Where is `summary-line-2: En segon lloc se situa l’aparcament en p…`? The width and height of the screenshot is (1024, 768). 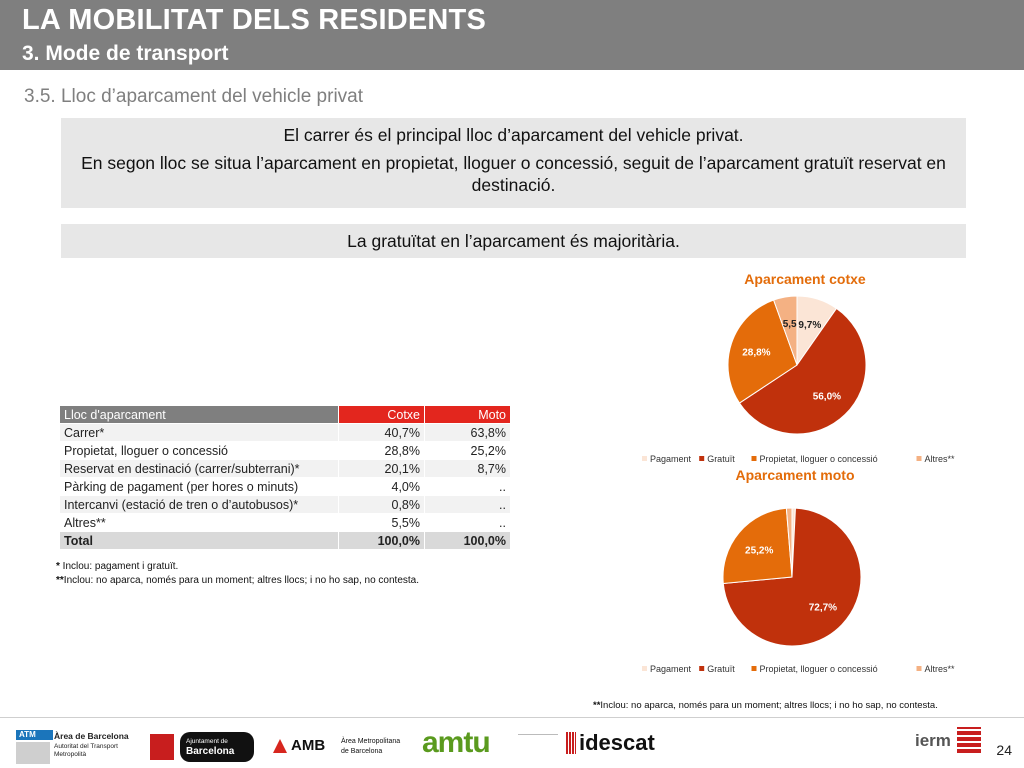
summary-line-2: En segon lloc se situa l’aparcament en p… is located at coordinates (513, 174).